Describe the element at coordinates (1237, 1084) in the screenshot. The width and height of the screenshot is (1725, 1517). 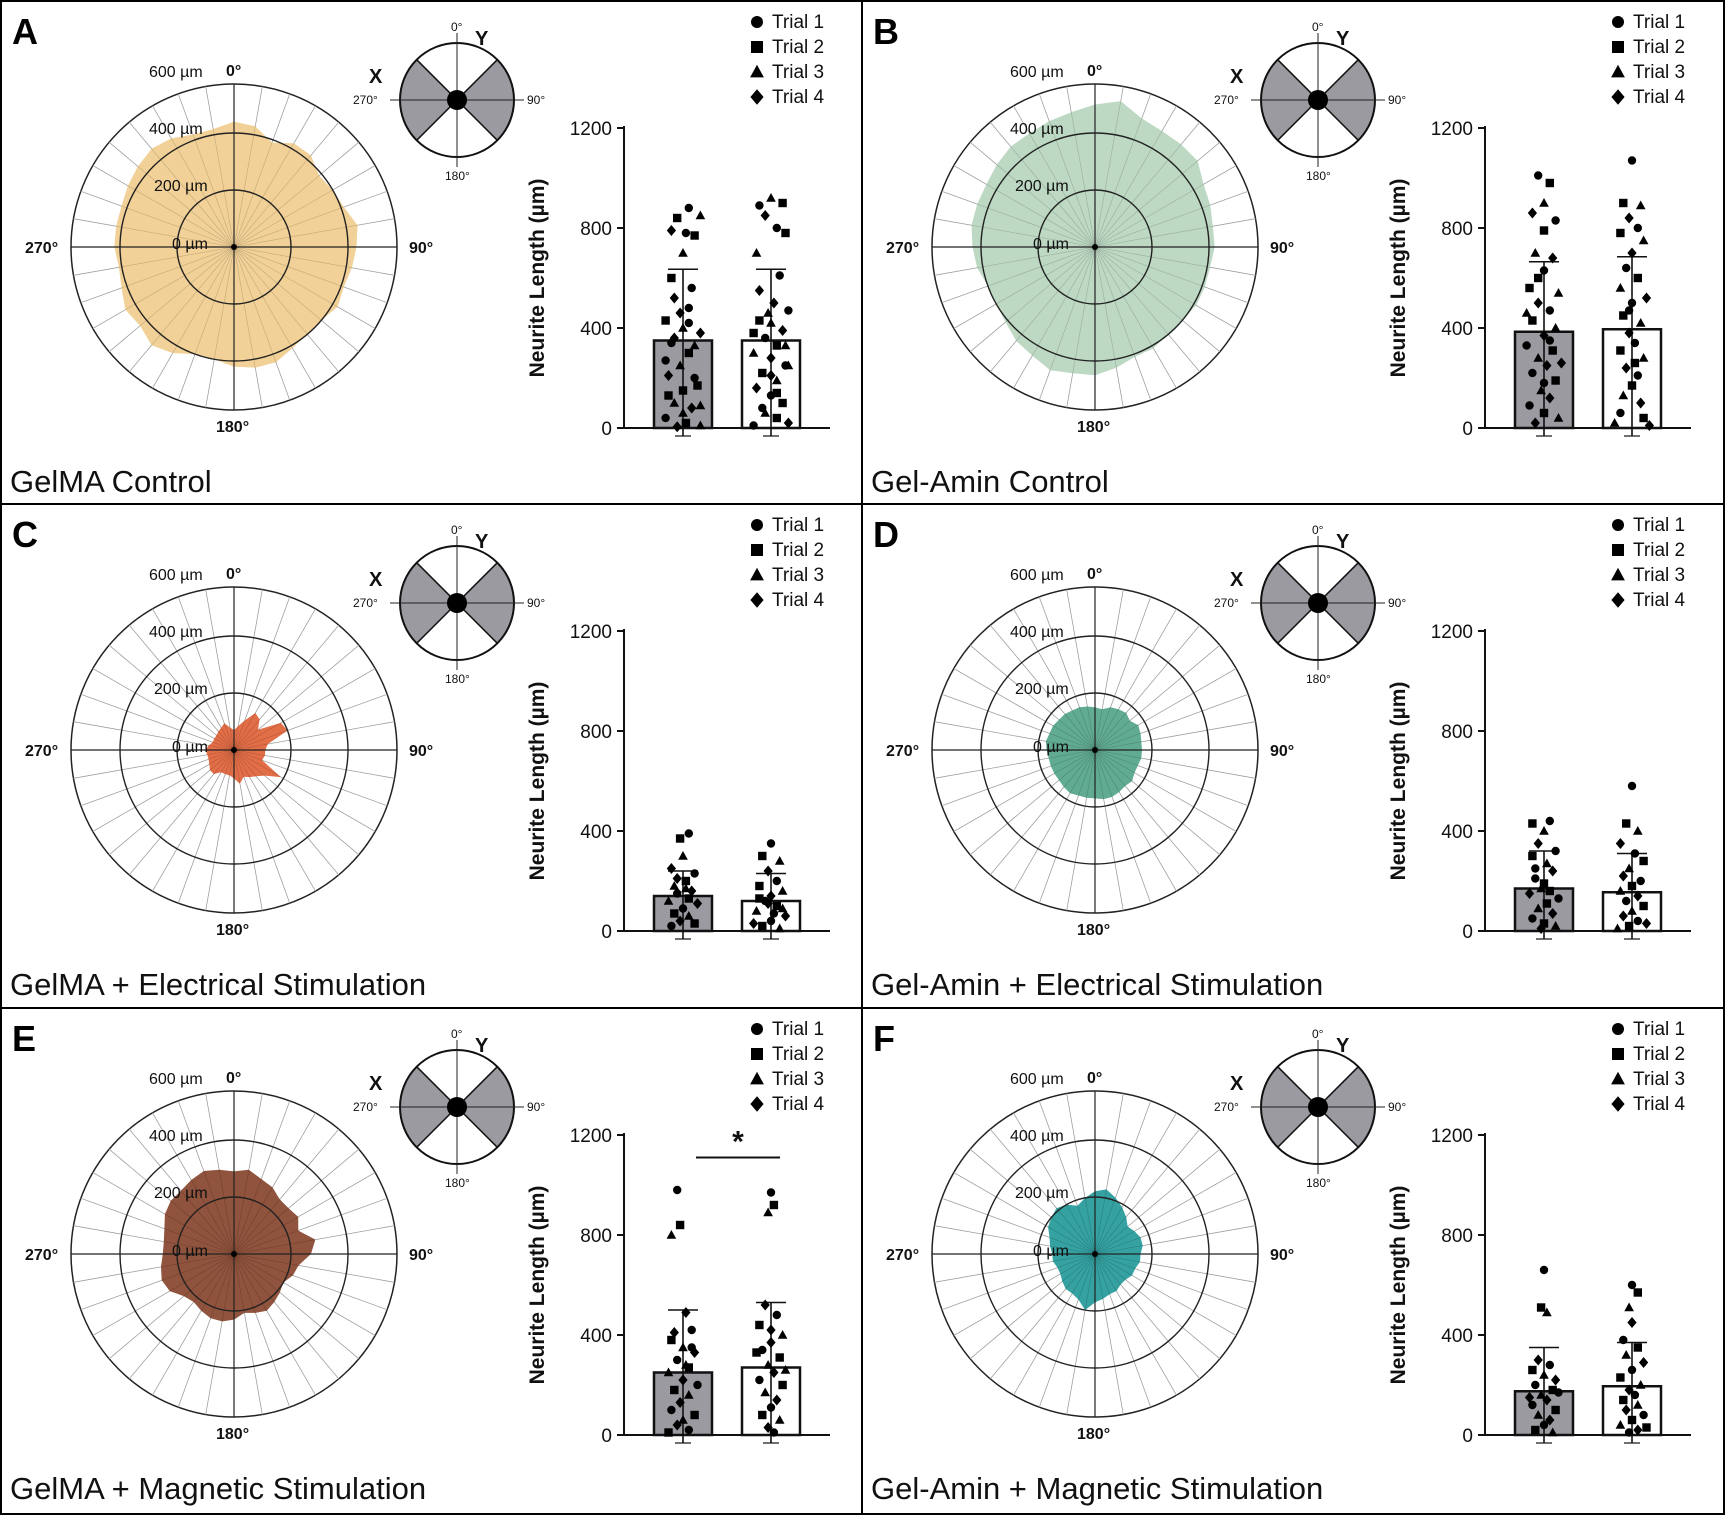
I see `inset-x-label: X` at that location.